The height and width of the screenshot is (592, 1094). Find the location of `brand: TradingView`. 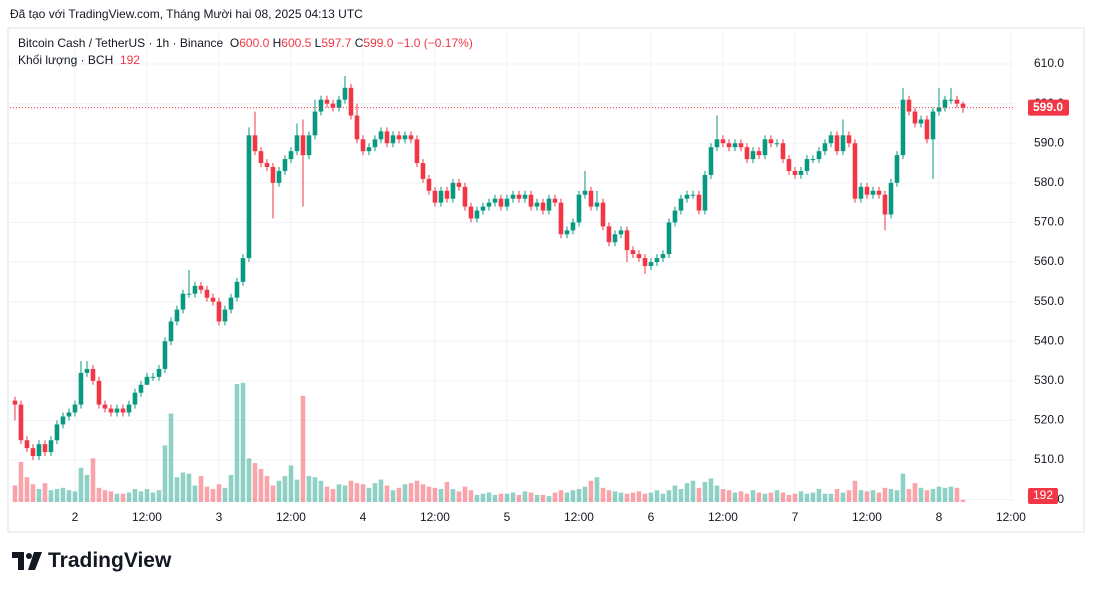

brand: TradingView is located at coordinates (91, 561).